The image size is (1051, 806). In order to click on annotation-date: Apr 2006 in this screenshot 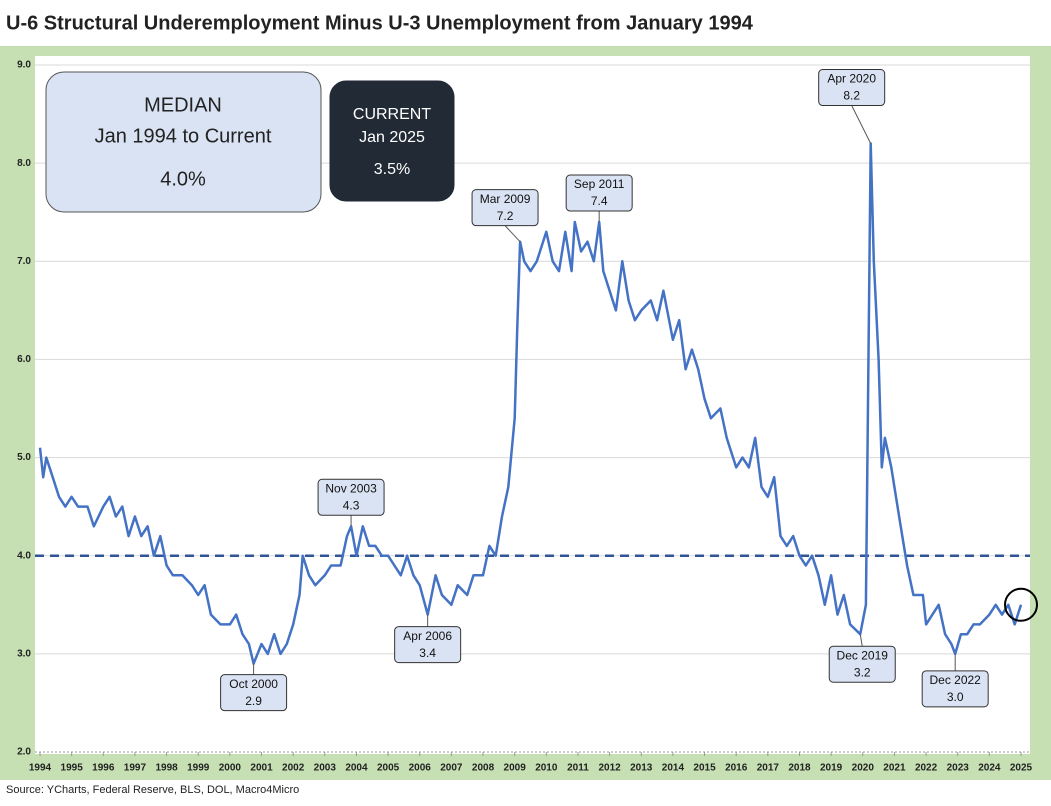, I will do `click(427, 636)`.